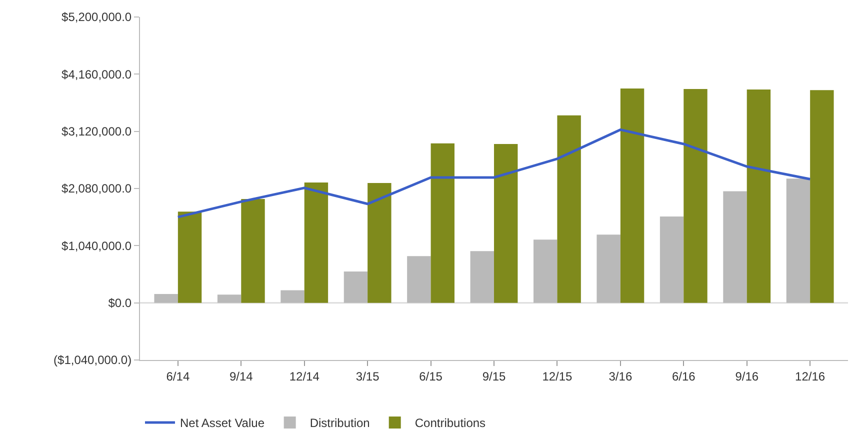 The height and width of the screenshot is (447, 858). What do you see at coordinates (747, 376) in the screenshot?
I see `x-tick-label: 9/16` at bounding box center [747, 376].